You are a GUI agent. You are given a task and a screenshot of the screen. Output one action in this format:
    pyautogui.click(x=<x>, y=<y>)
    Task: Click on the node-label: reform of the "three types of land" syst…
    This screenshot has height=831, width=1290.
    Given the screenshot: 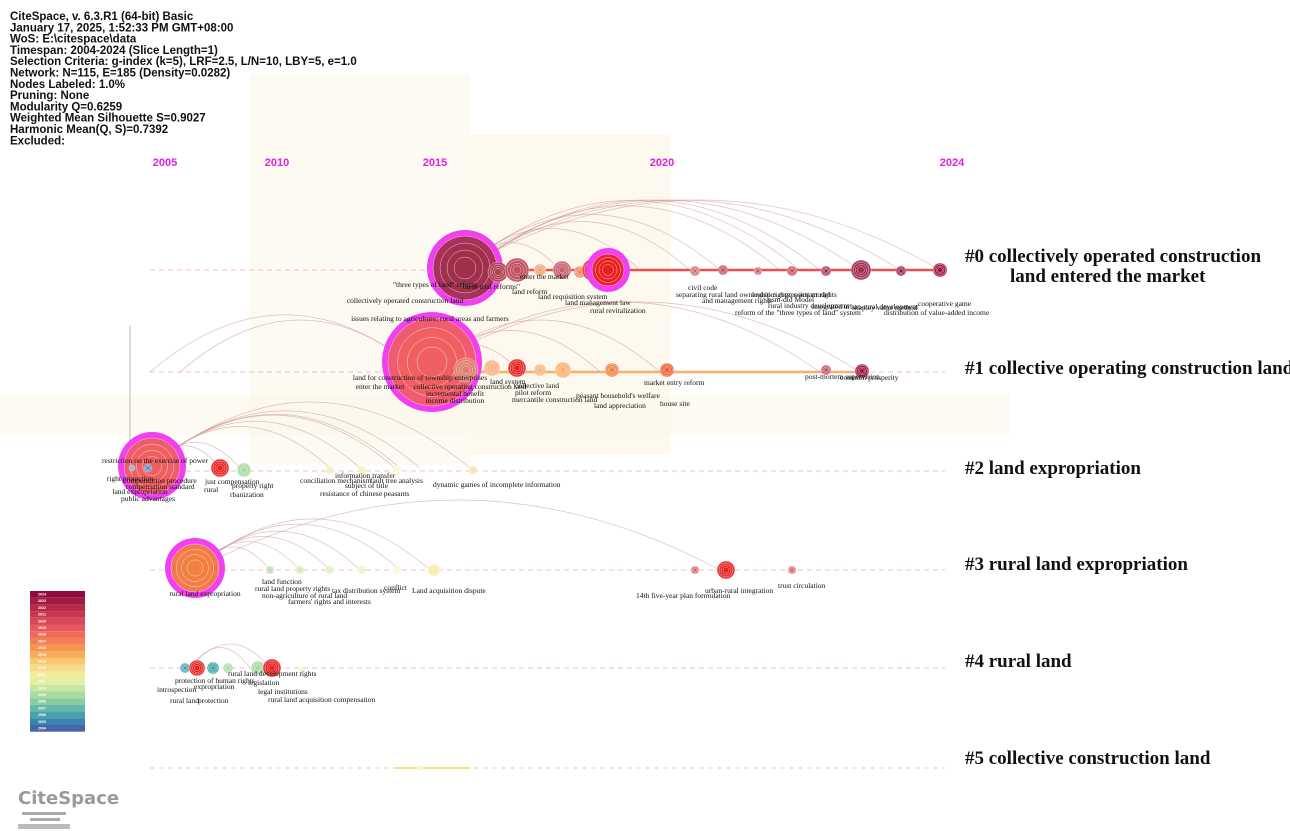 What is the action you would take?
    pyautogui.click(x=798, y=312)
    